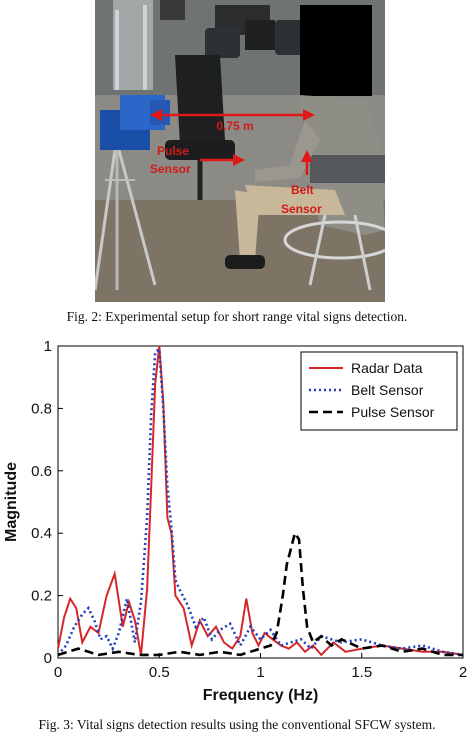  Describe the element at coordinates (11, 502) in the screenshot. I see `y-axis-label: Magnitude` at that location.